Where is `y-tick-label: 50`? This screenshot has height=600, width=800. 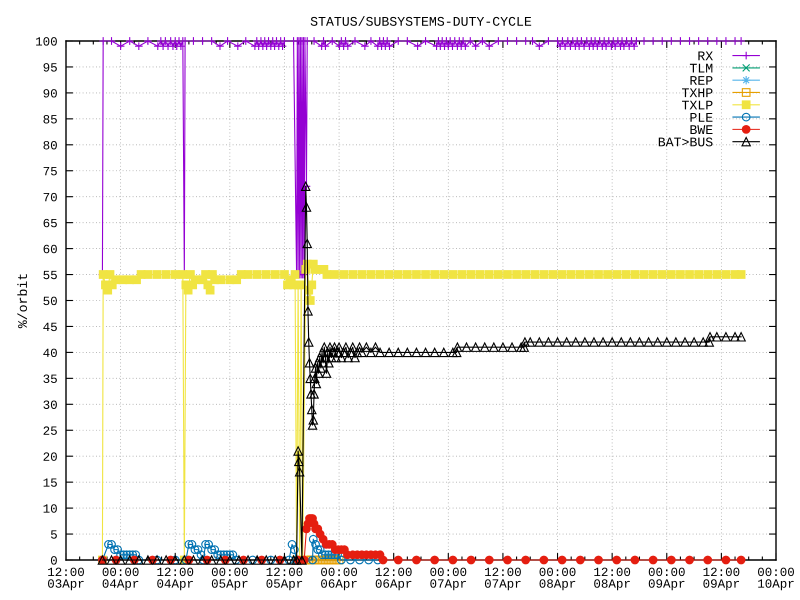
y-tick-label: 50 is located at coordinates (50, 301).